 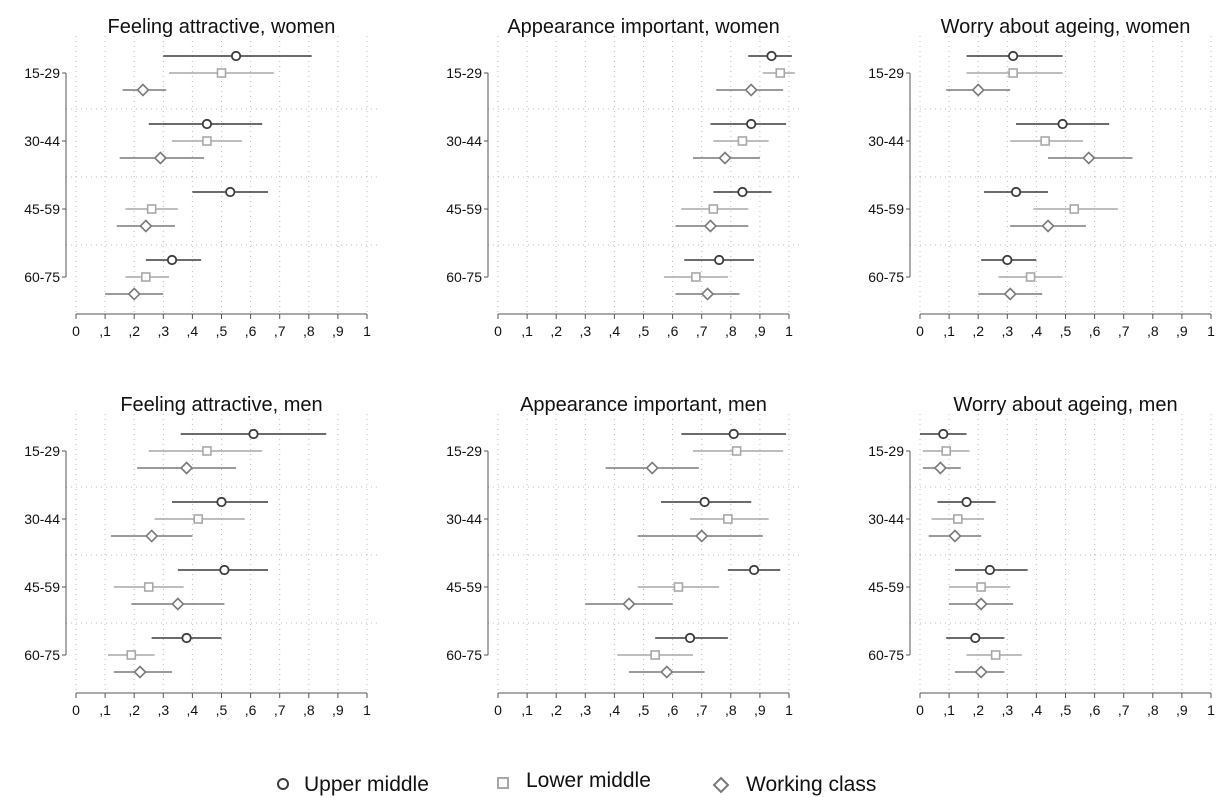 I want to click on legend-label-working-class: Working class, so click(x=811, y=784).